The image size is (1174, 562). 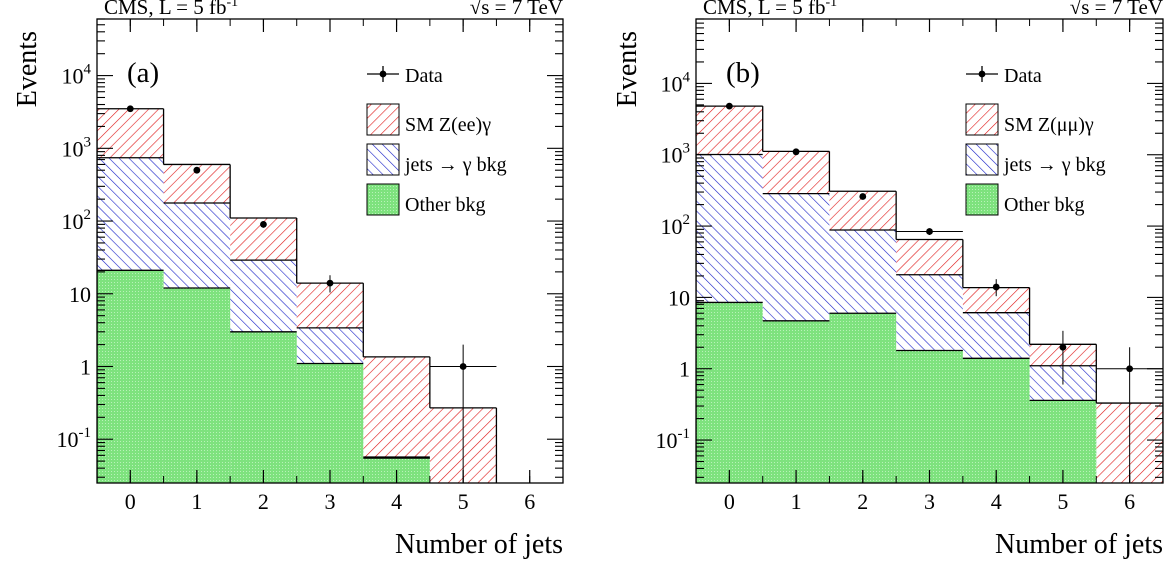 I want to click on panel-label: (a), so click(x=143, y=73).